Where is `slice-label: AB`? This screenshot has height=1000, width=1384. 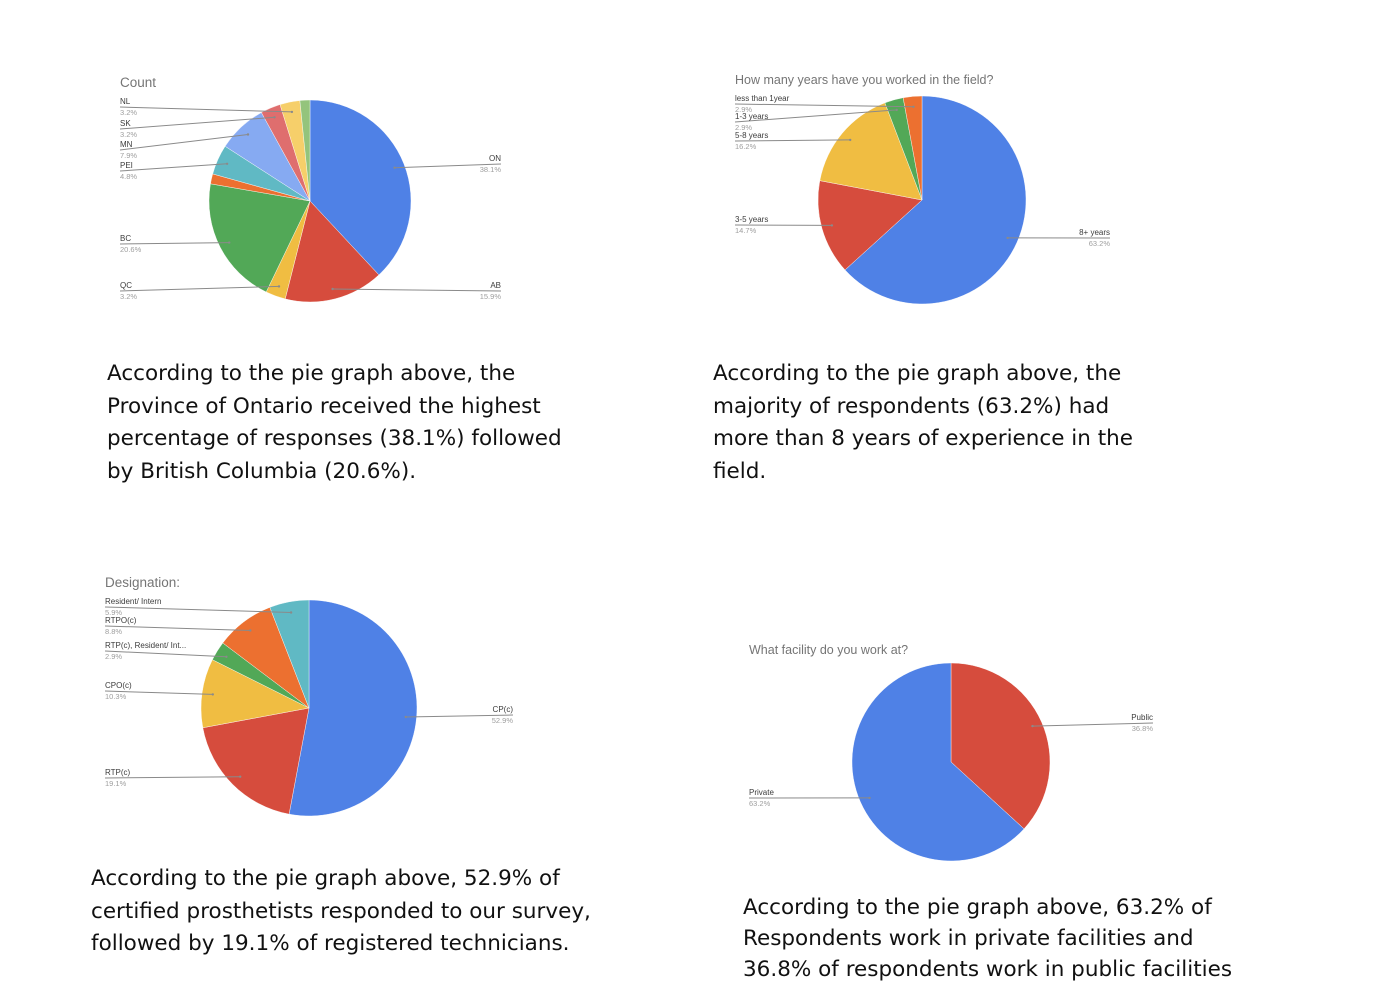 slice-label: AB is located at coordinates (495, 285).